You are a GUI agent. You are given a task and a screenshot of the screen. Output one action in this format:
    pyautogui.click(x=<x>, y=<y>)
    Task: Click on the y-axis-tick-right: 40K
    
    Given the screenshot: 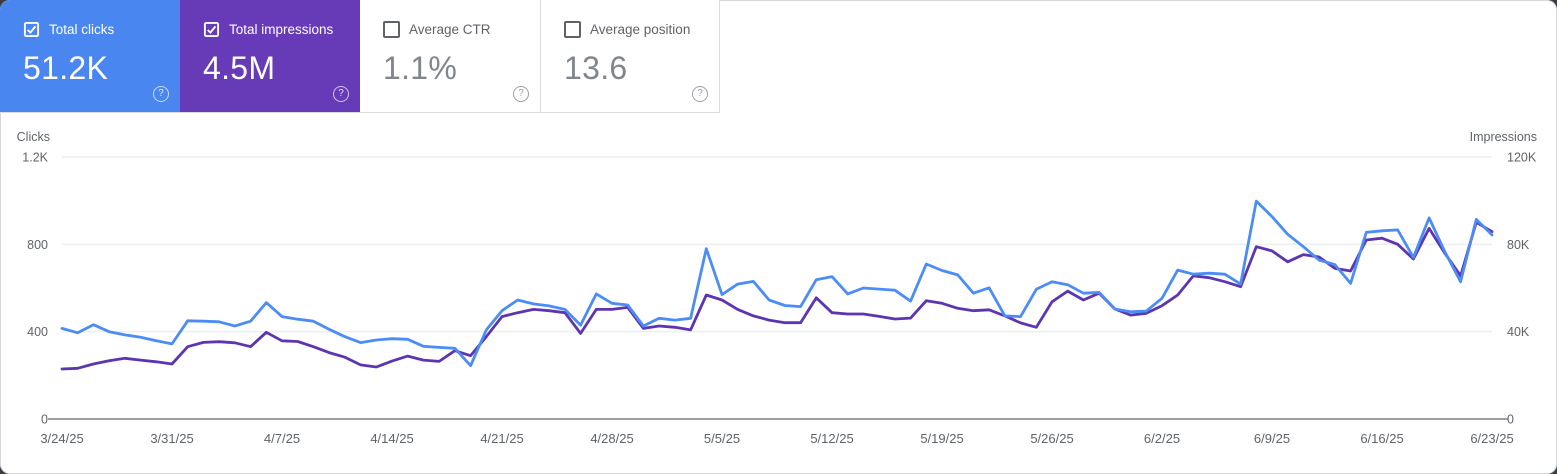 What is the action you would take?
    pyautogui.click(x=1518, y=332)
    